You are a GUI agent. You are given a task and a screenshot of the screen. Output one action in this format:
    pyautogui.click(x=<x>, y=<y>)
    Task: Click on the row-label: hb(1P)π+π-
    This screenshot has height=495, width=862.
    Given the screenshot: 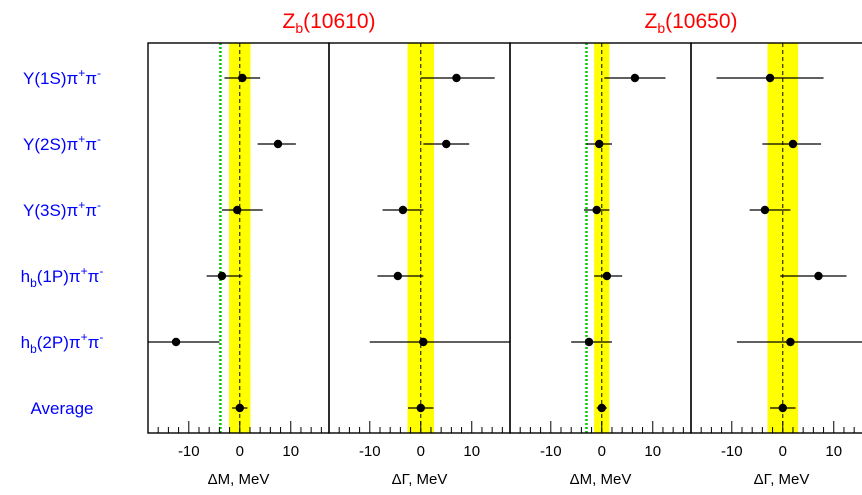 What is the action you would take?
    pyautogui.click(x=62, y=277)
    